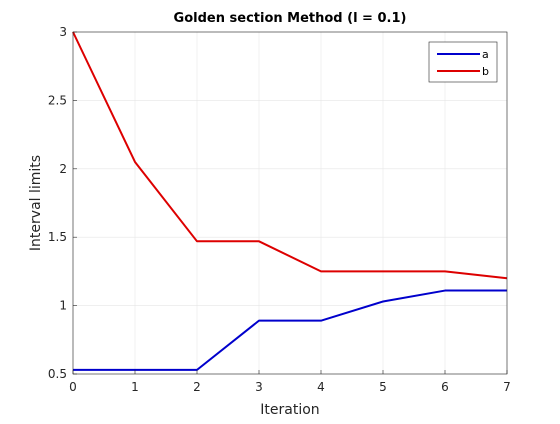 Image resolution: width=560 pixels, height=424 pixels. What do you see at coordinates (485, 54) in the screenshot?
I see `legend-label-a: a` at bounding box center [485, 54].